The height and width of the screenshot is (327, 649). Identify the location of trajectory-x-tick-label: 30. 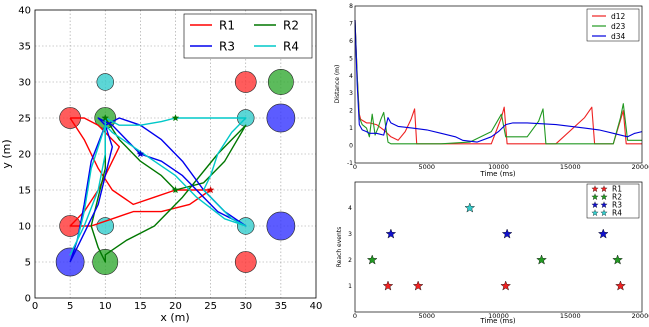
(245, 306).